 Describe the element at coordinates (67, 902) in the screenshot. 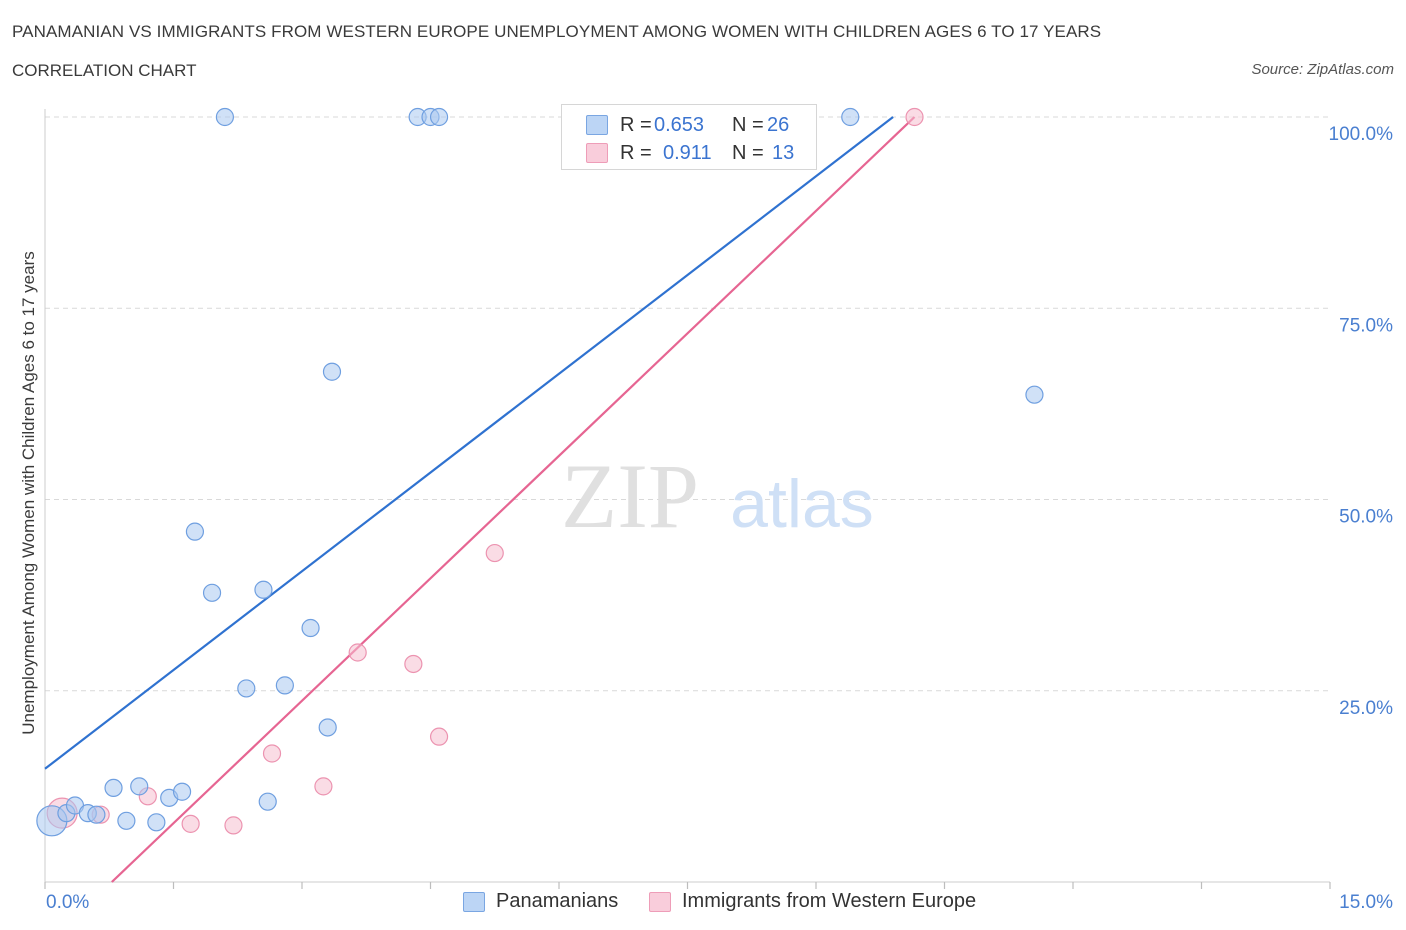

I see `x-tick-label: 0.0%` at that location.